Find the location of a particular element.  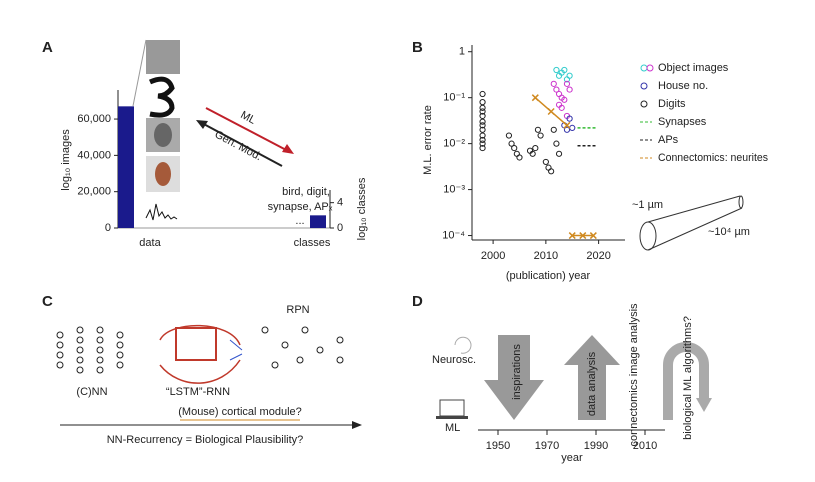

x-tick-label: data is located at coordinates (150, 243).